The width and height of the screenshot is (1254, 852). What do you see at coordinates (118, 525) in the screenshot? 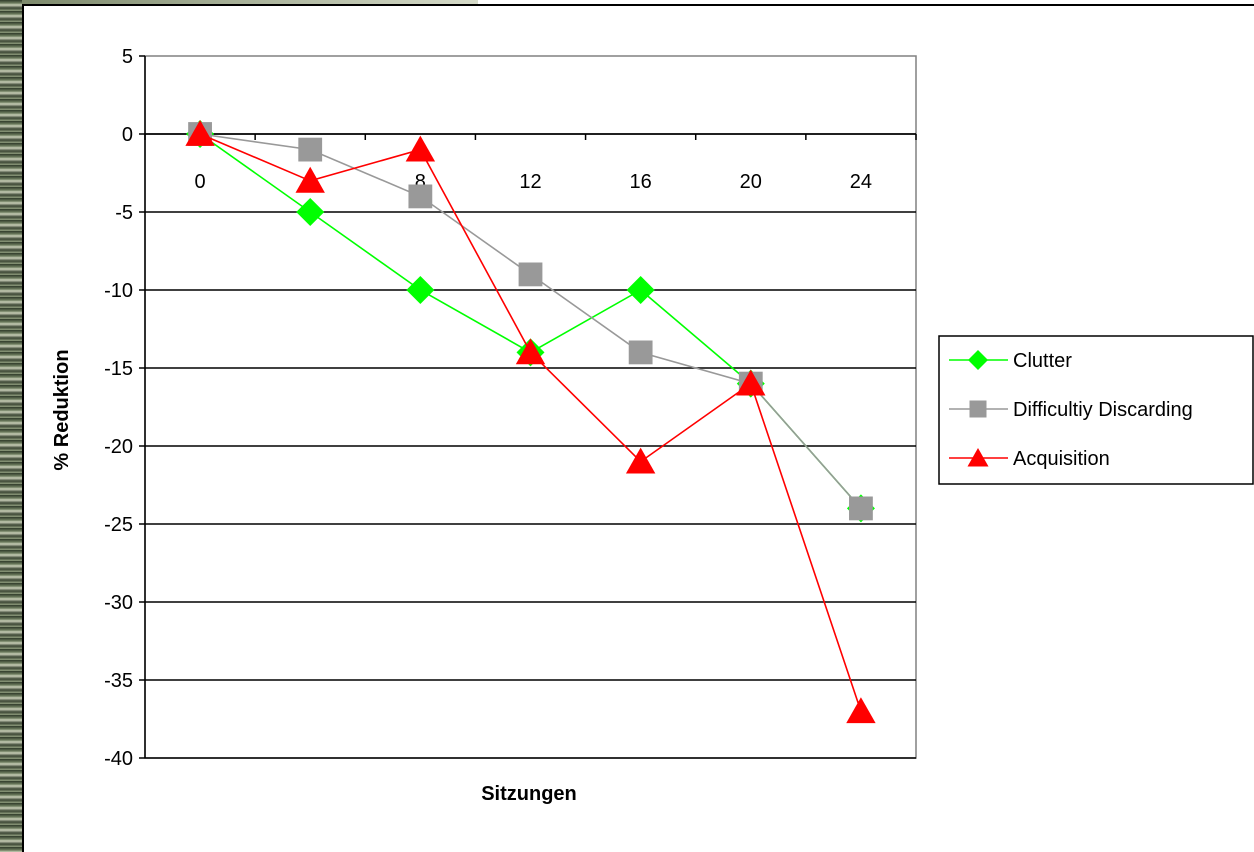
I see `y-tick-label: -25` at bounding box center [118, 525].